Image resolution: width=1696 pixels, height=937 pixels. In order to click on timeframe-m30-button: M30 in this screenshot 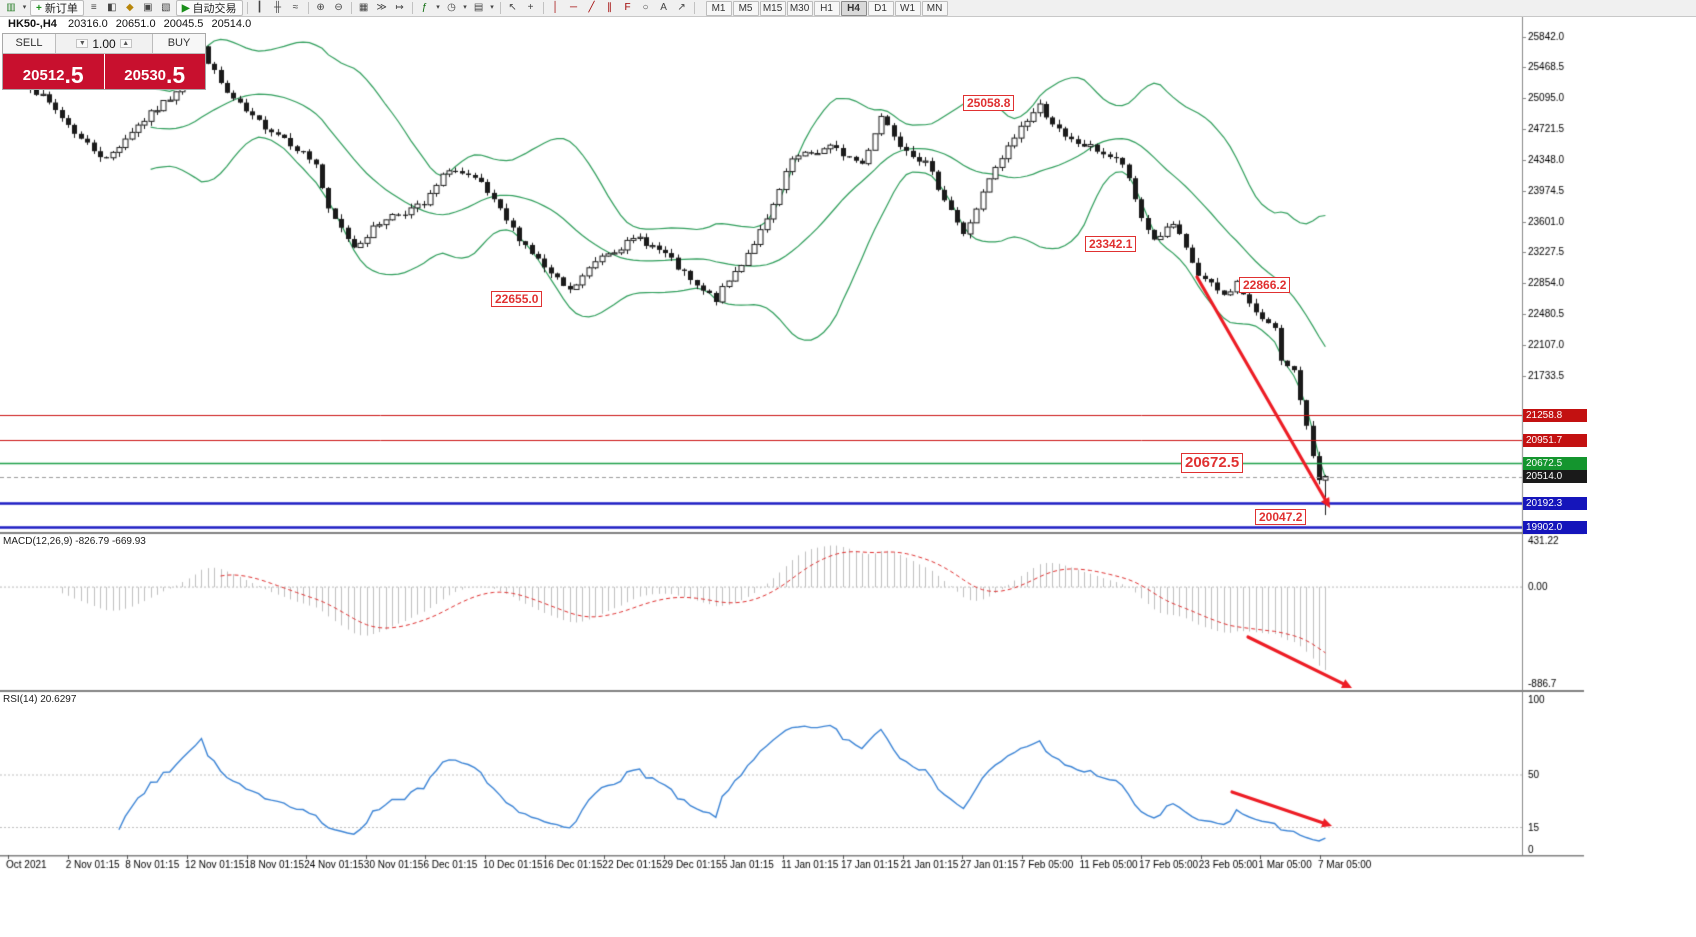, I will do `click(799, 8)`.